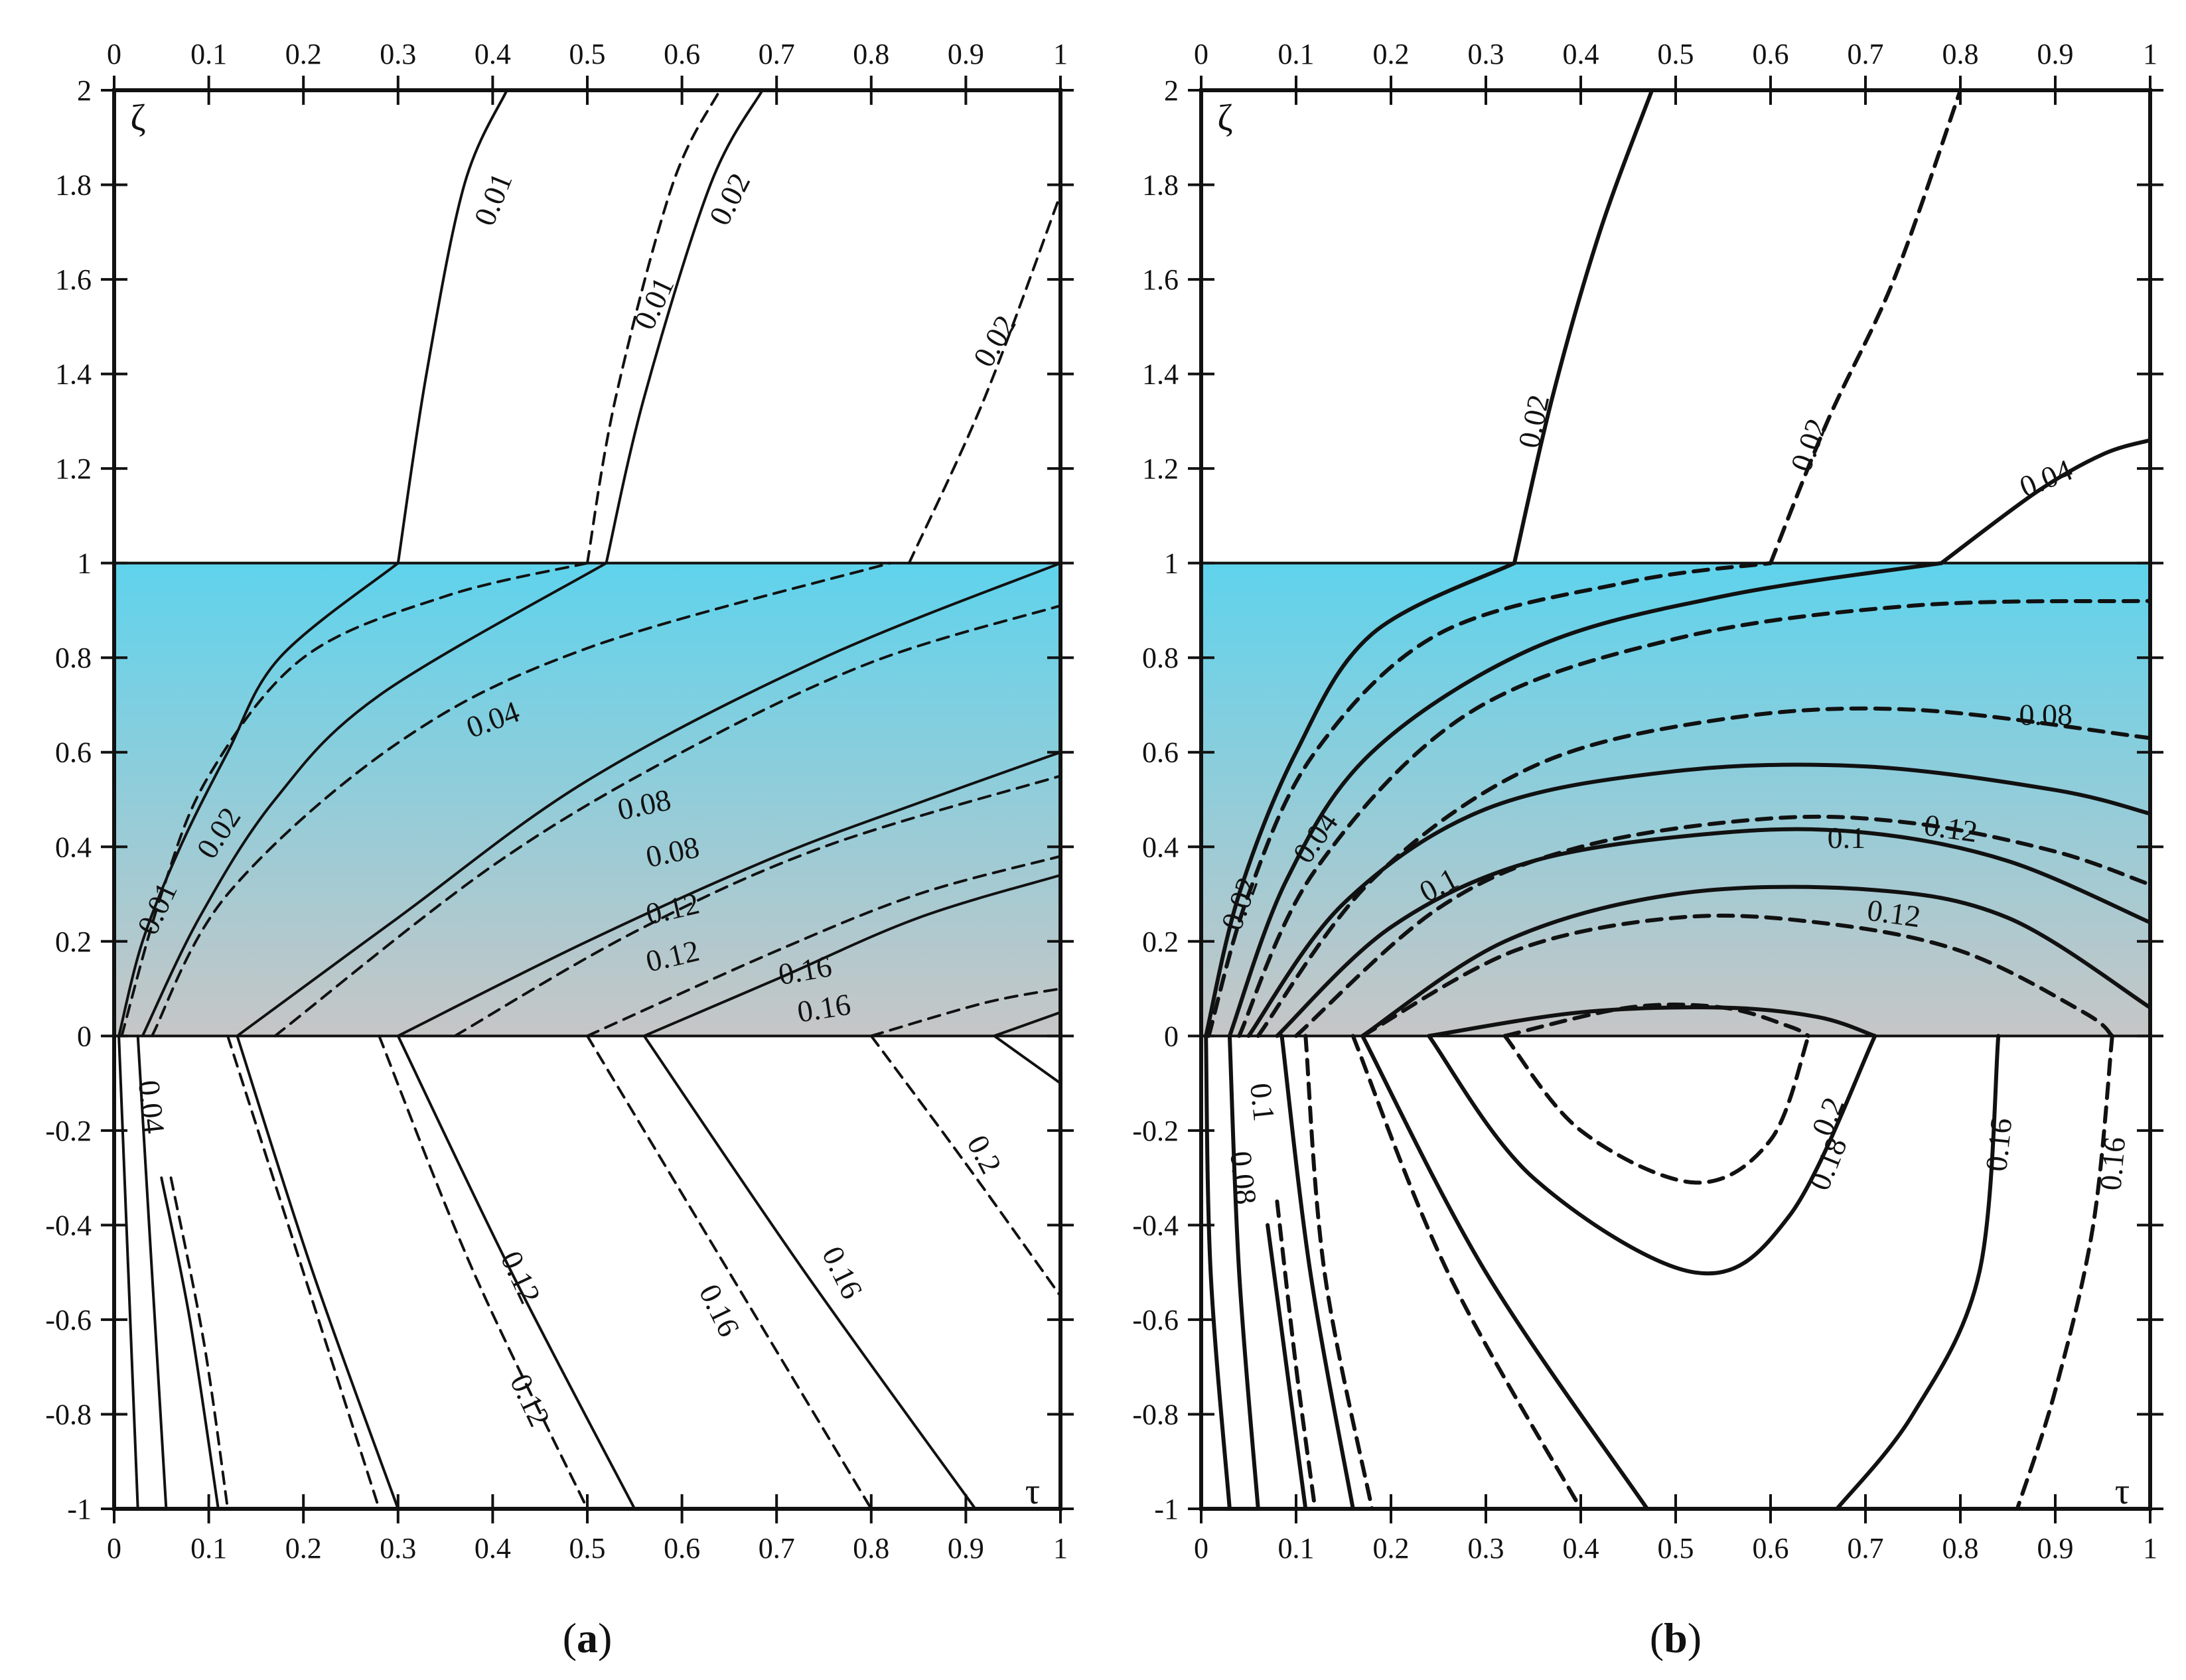 The image size is (2186, 1680). I want to click on contour-label-group: 0.2, so click(984, 1154).